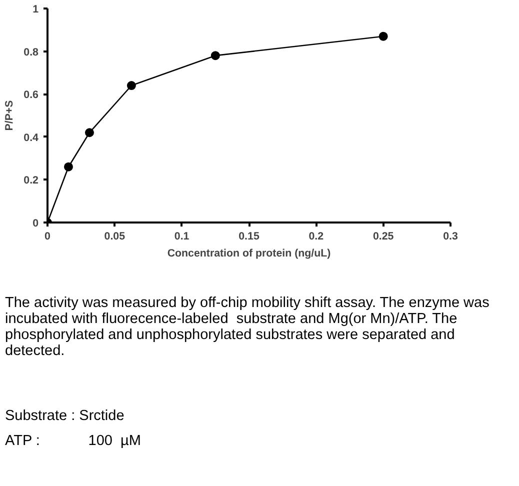 Image resolution: width=519 pixels, height=486 pixels. I want to click on x-tick-label: 0.2, so click(316, 236).